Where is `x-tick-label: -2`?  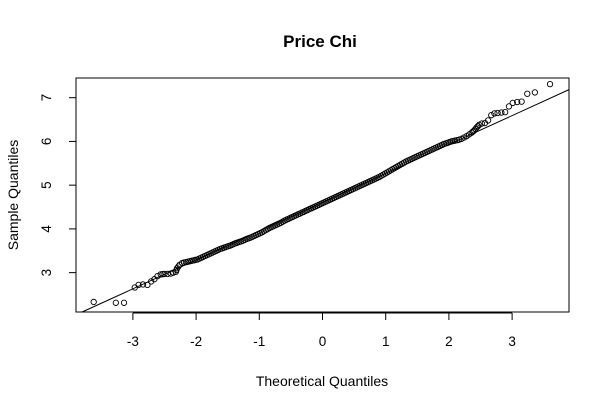
x-tick-label: -2 is located at coordinates (196, 341).